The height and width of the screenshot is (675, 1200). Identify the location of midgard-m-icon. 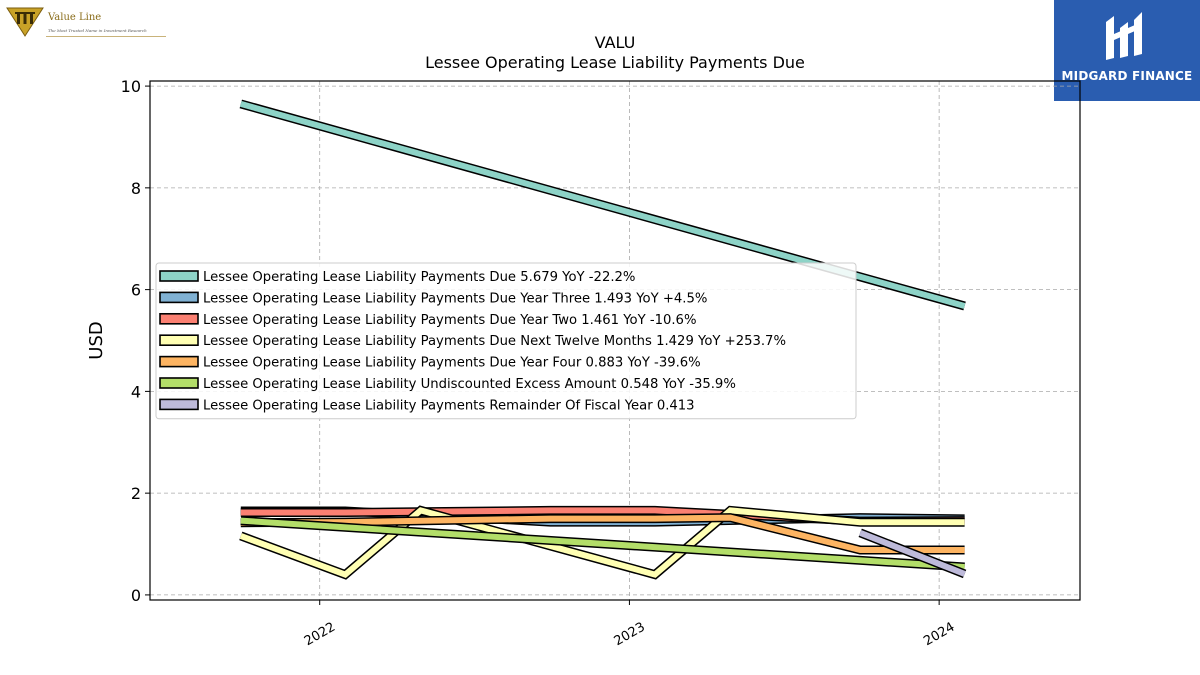
(1124, 36).